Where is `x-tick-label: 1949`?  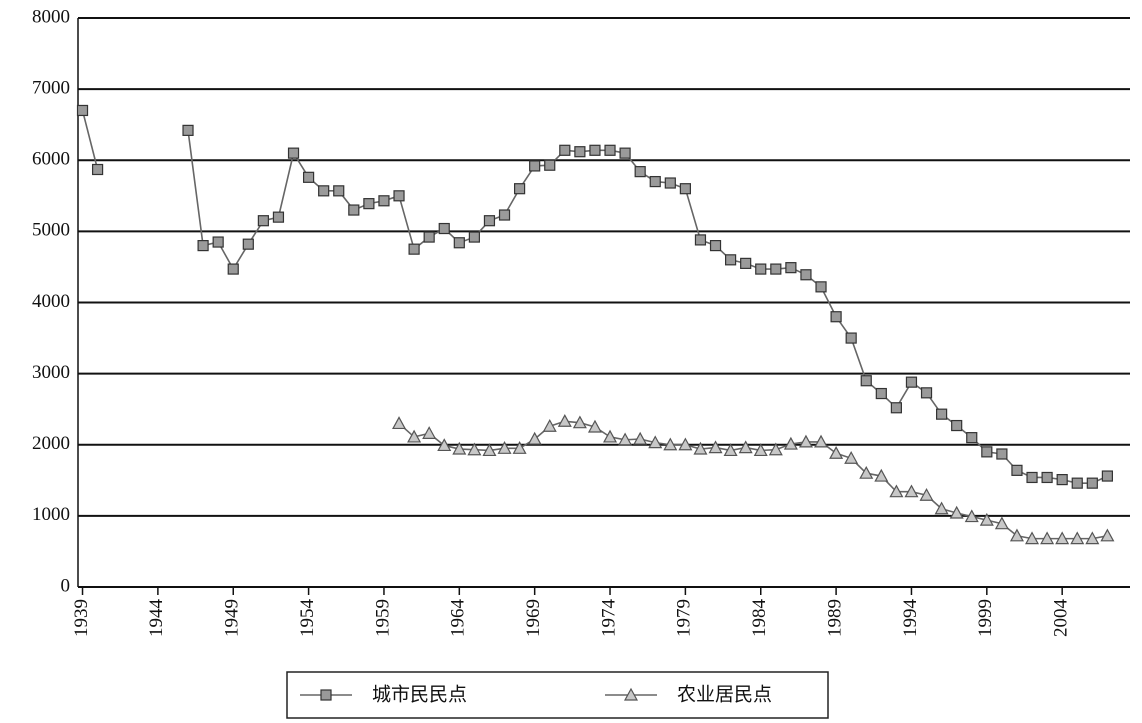 x-tick-label: 1949 is located at coordinates (232, 618).